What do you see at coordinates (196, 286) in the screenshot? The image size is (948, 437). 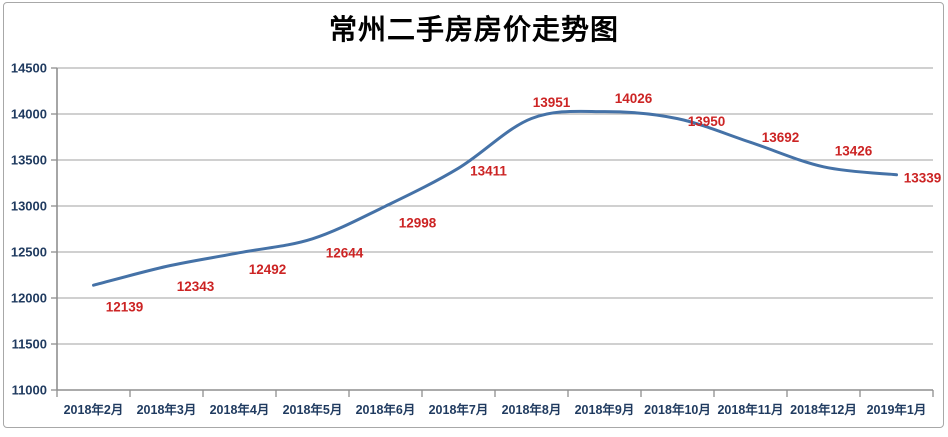 I see `data-label: 12343` at bounding box center [196, 286].